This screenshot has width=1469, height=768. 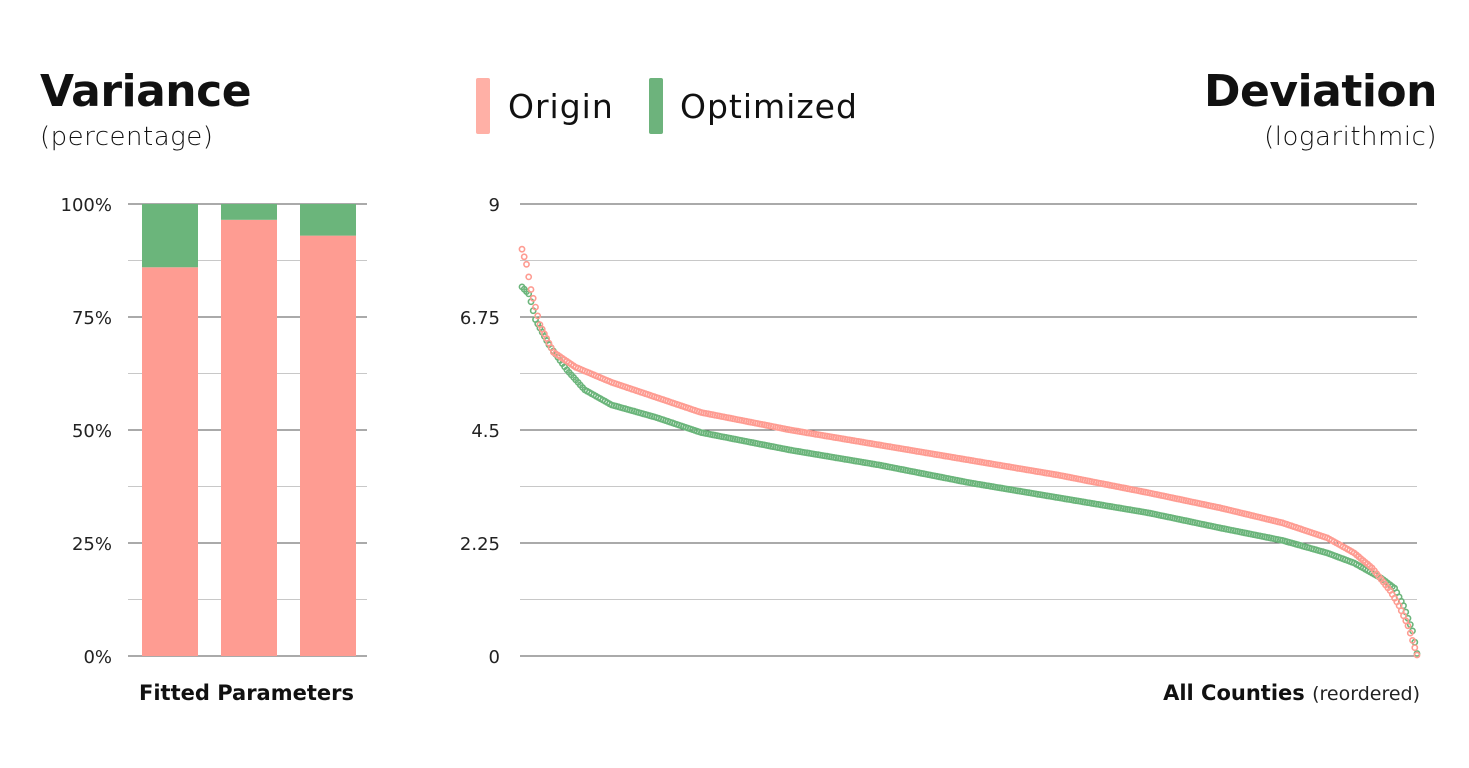 What do you see at coordinates (1234, 693) in the screenshot?
I see `all-counties-text: All Counties` at bounding box center [1234, 693].